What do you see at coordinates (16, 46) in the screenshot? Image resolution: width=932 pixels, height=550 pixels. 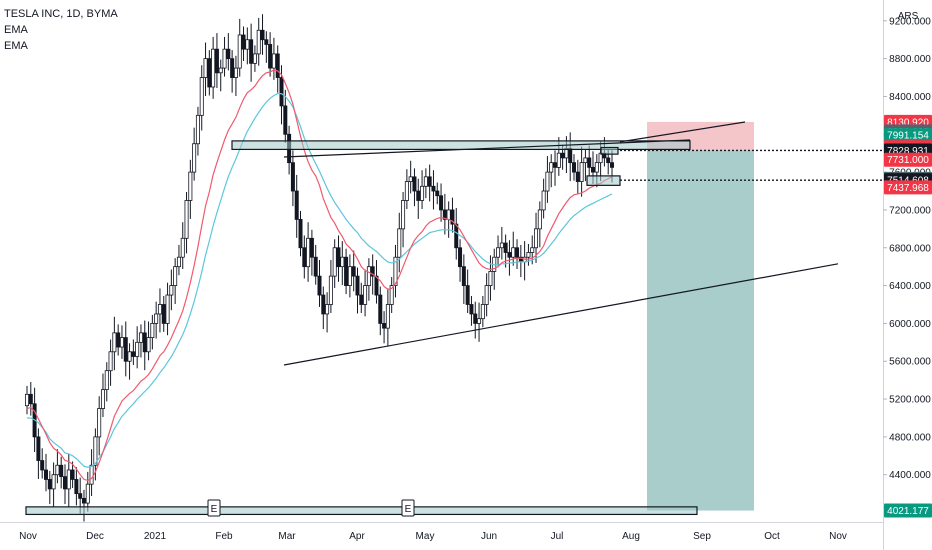 I see `indicator-ema-2: EMA` at bounding box center [16, 46].